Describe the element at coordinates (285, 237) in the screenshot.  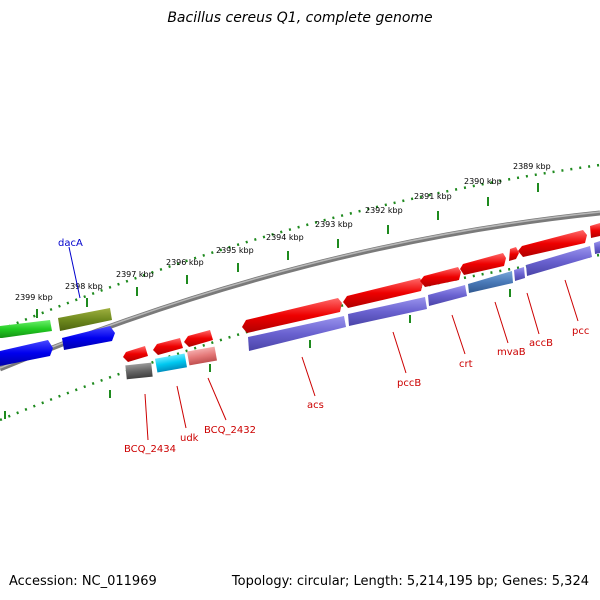
I see `kbp-label: 2394 kbp` at that location.